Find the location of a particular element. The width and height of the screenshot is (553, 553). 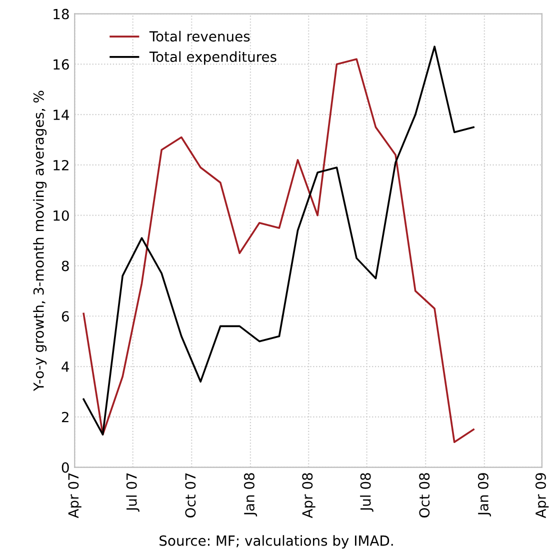

y-tick-label: 12 is located at coordinates (61, 165).